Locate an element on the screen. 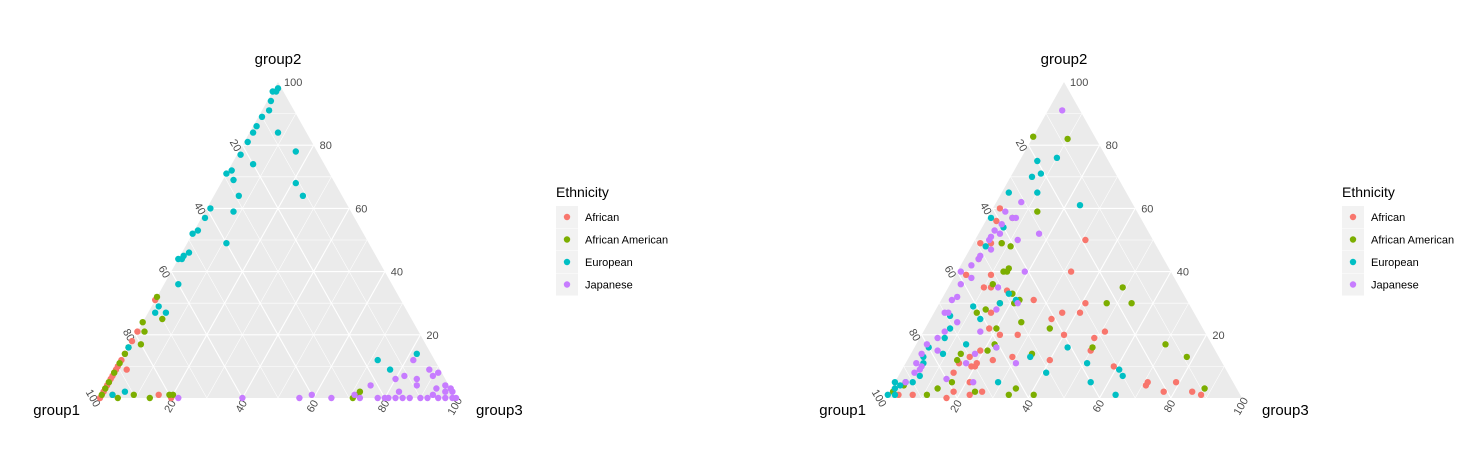 The height and width of the screenshot is (458, 1482). legend-title: Ethnicity is located at coordinates (1368, 192).